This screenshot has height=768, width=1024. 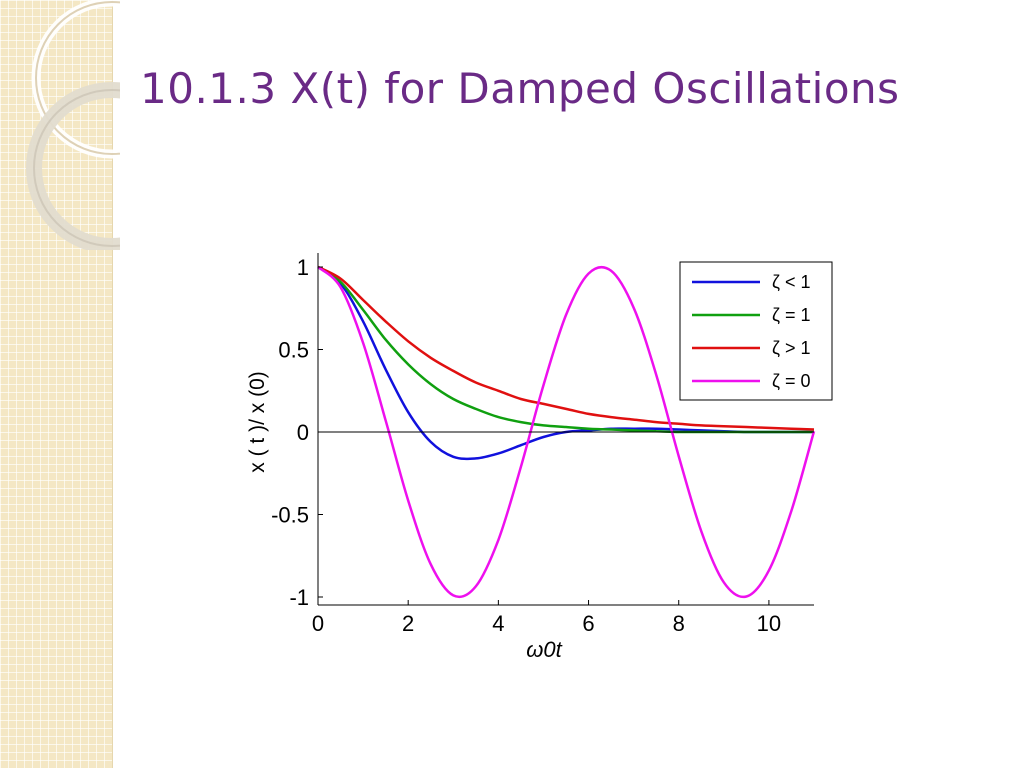 I want to click on legend: ζ < 1 ζ = 1 ζ > 1 ζ = 0, so click(x=756, y=331).